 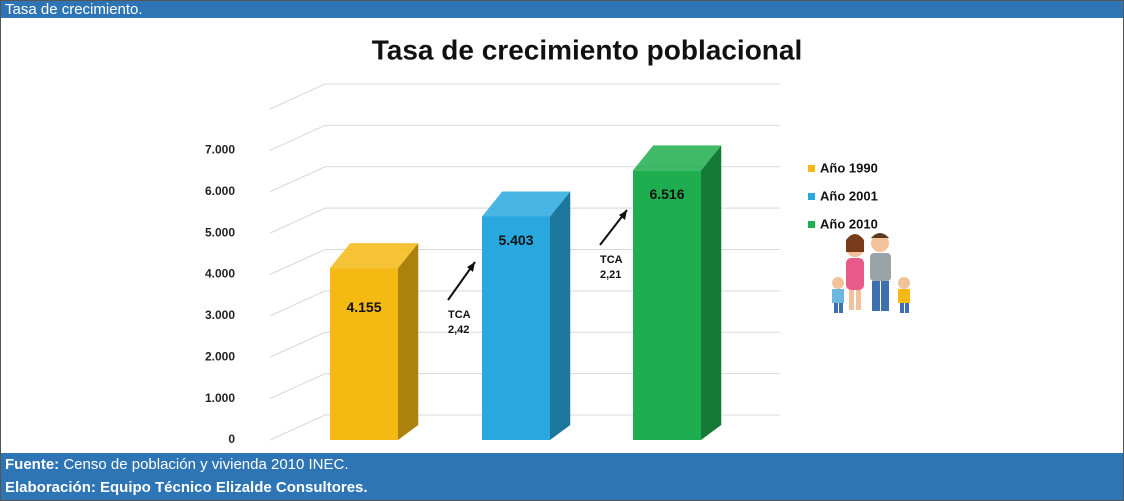 What do you see at coordinates (562, 9) in the screenshot?
I see `header-bar` at bounding box center [562, 9].